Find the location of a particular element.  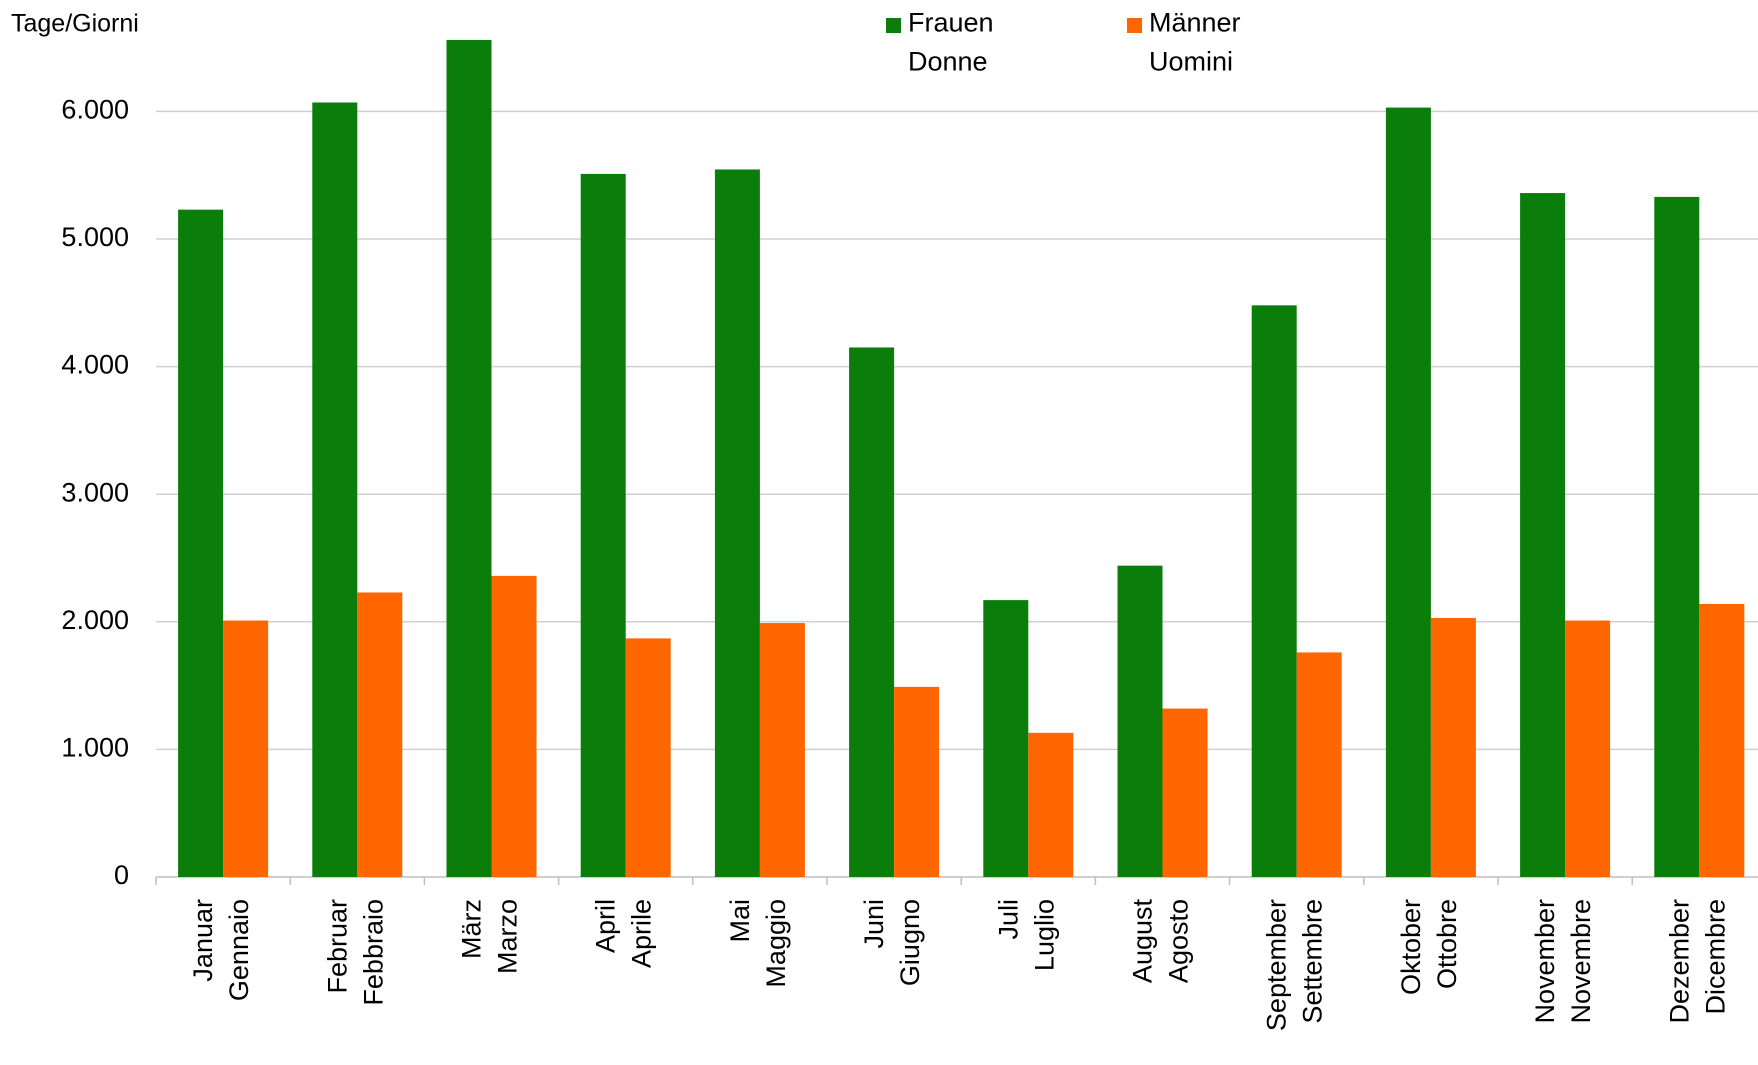

y-tick-label: 5.000 is located at coordinates (95, 237).